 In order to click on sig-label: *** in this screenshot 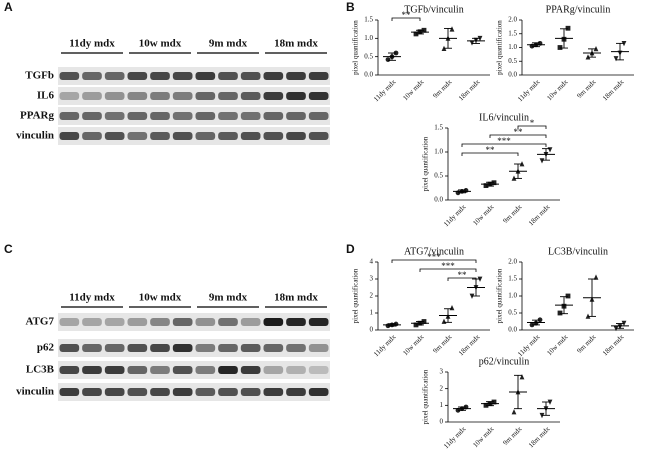, I will do `click(448, 266)`.